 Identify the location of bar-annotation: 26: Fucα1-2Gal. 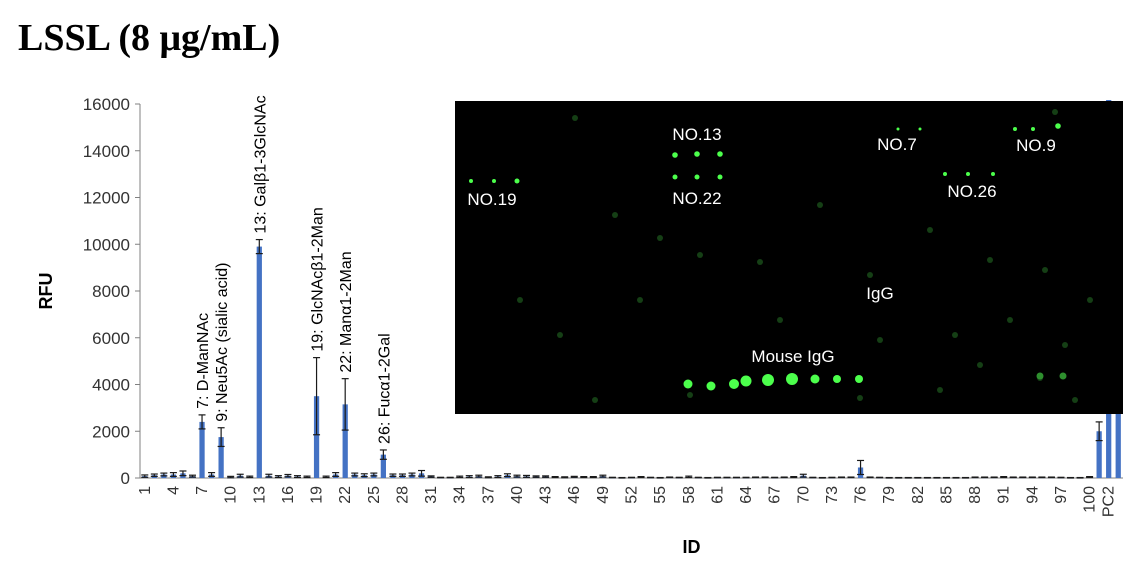
(384, 388).